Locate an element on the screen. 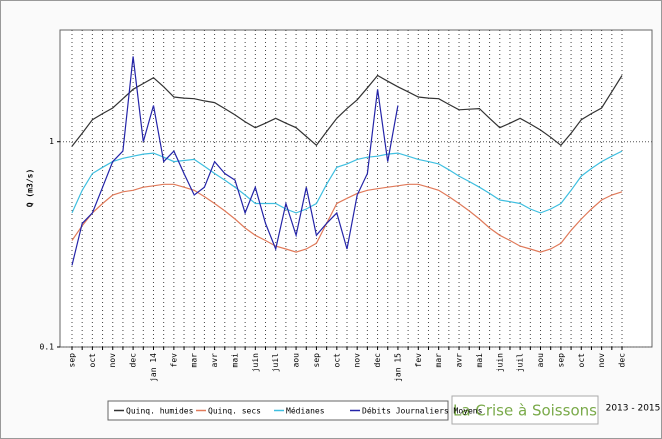 This screenshot has height=439, width=662. brand: La Crise à Soissons is located at coordinates (525, 411).